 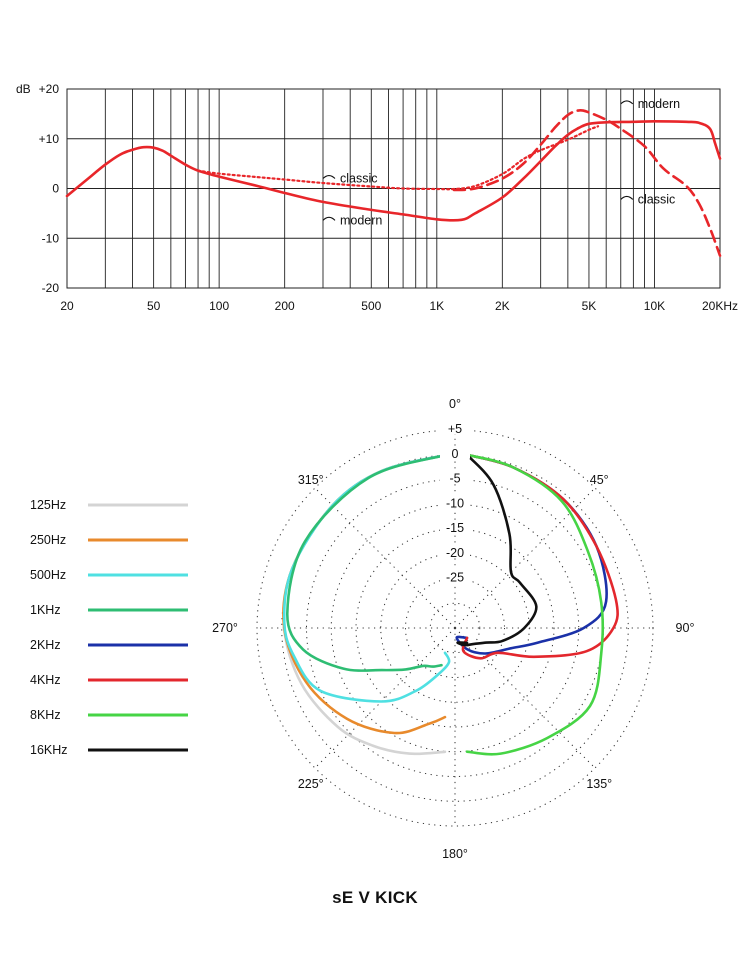 What do you see at coordinates (45, 680) in the screenshot?
I see `legend-label: 4KHz` at bounding box center [45, 680].